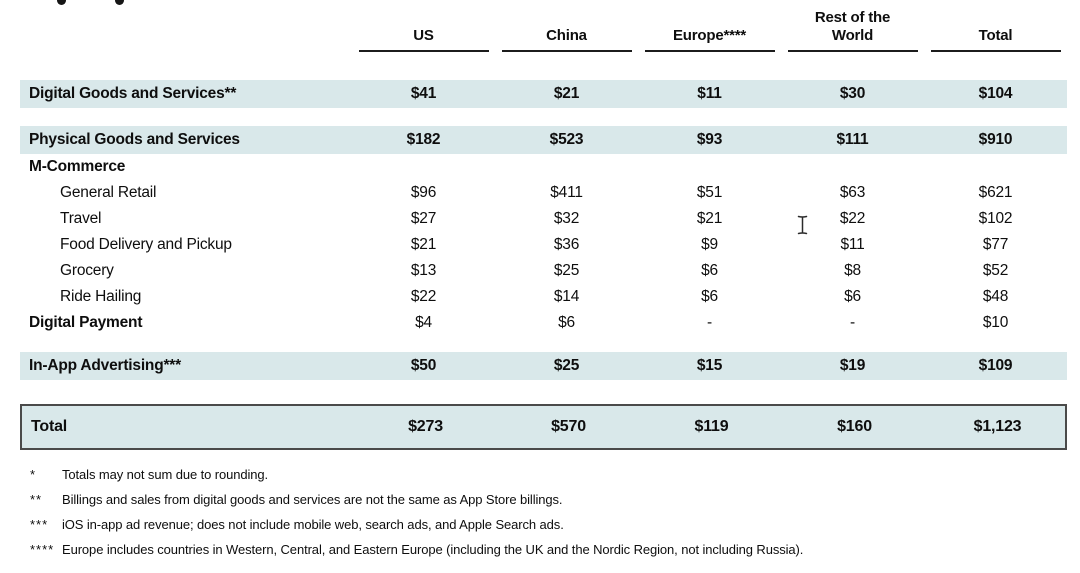 This screenshot has width=1080, height=573. Describe the element at coordinates (108, 192) in the screenshot. I see `row-label: General Retail` at that location.